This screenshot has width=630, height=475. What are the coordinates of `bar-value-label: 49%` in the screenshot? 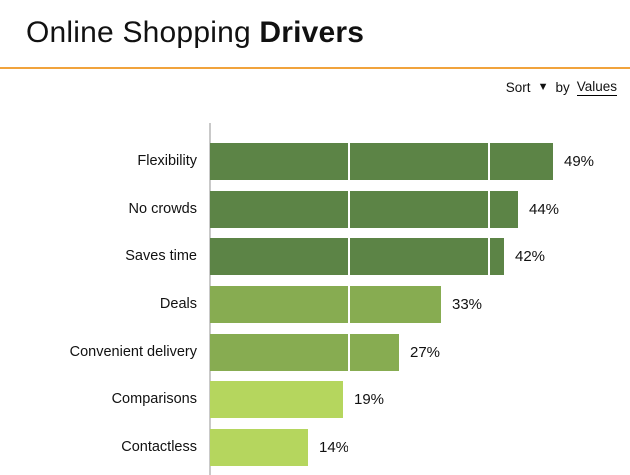 It's located at (579, 161).